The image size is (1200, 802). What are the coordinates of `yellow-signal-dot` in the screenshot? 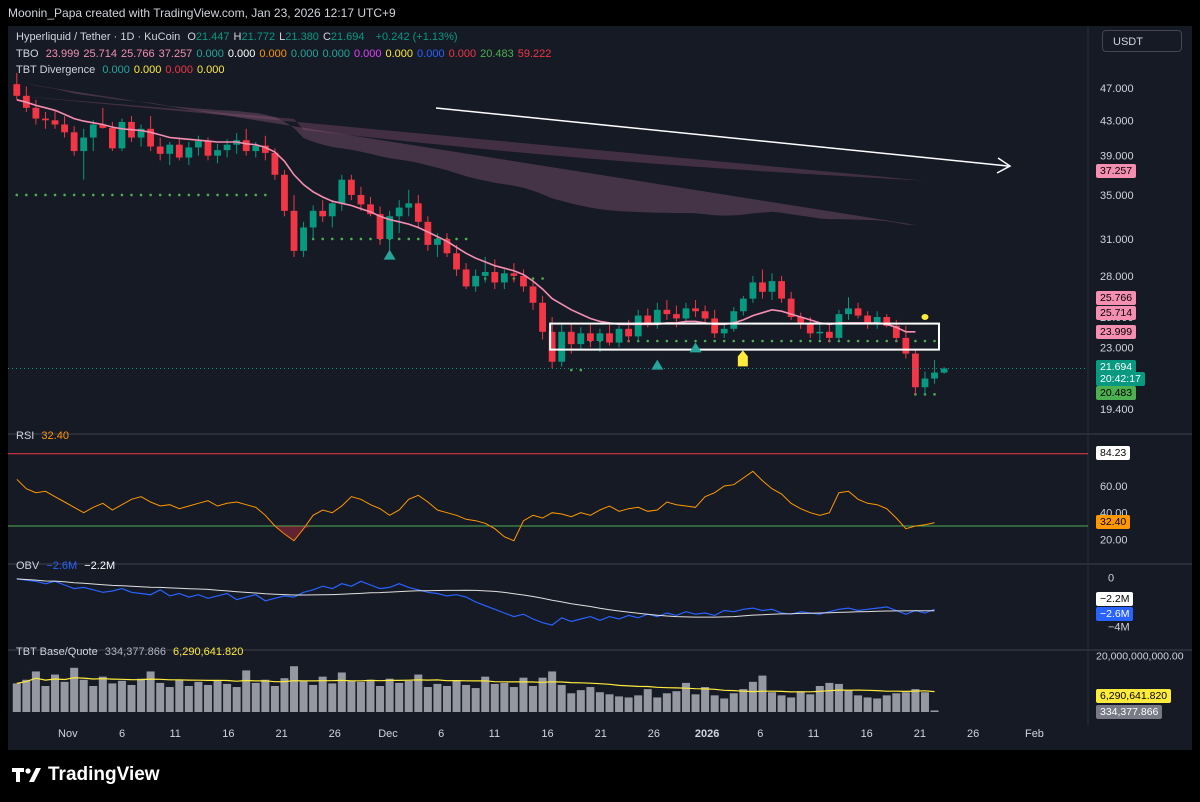 It's located at (925, 317).